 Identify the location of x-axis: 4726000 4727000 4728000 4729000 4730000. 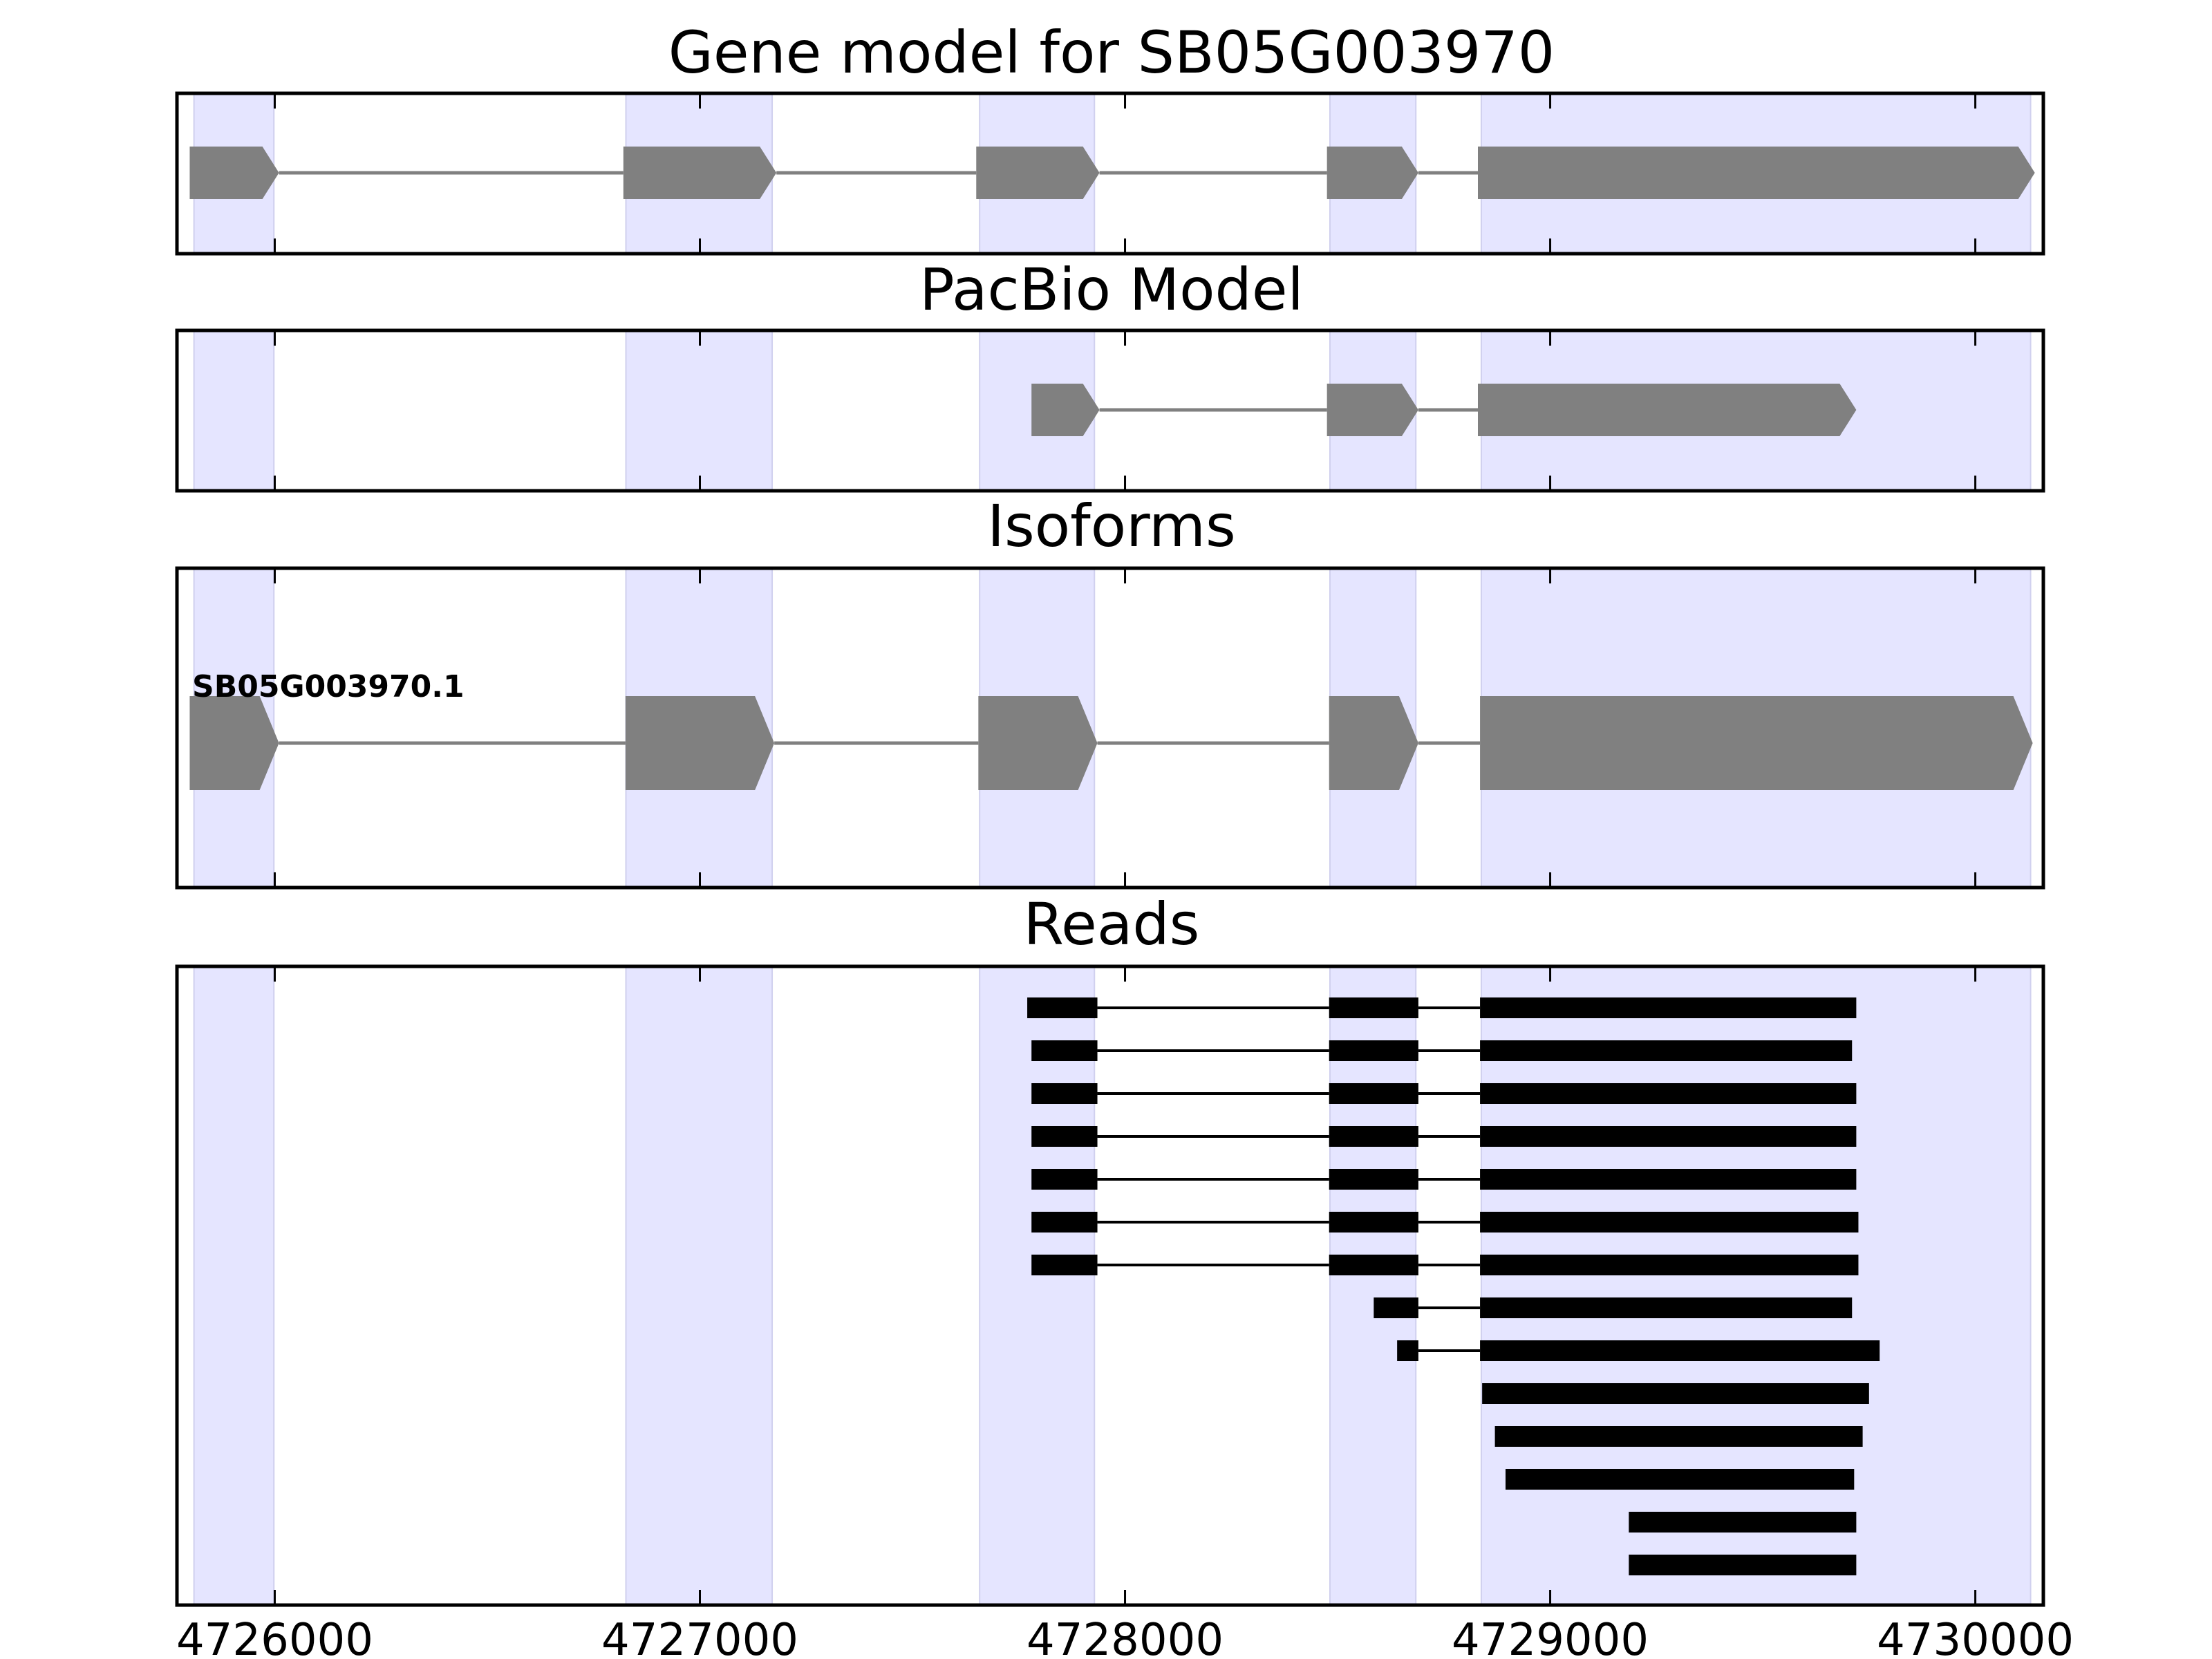
(1125, 1637).